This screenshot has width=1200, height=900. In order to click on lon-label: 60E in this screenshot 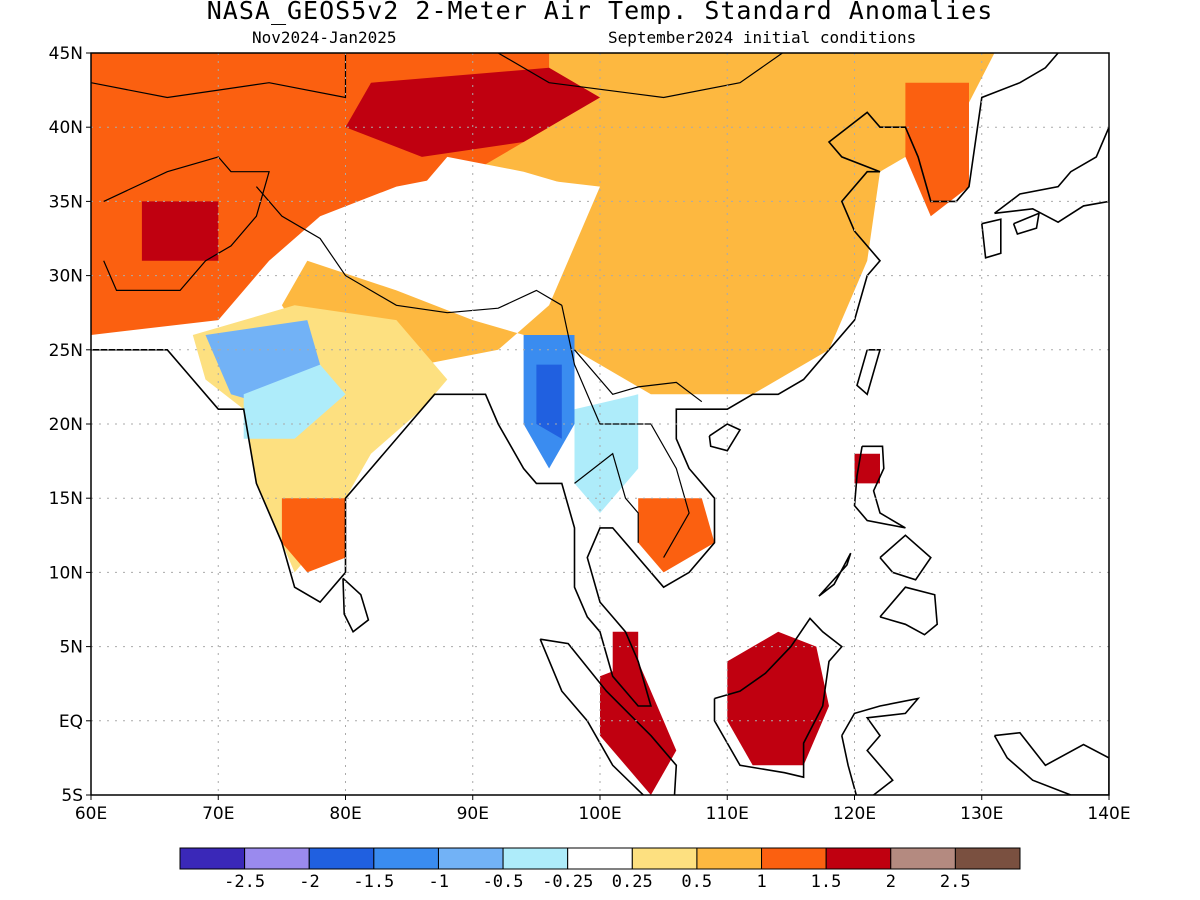, I will do `click(91, 814)`.